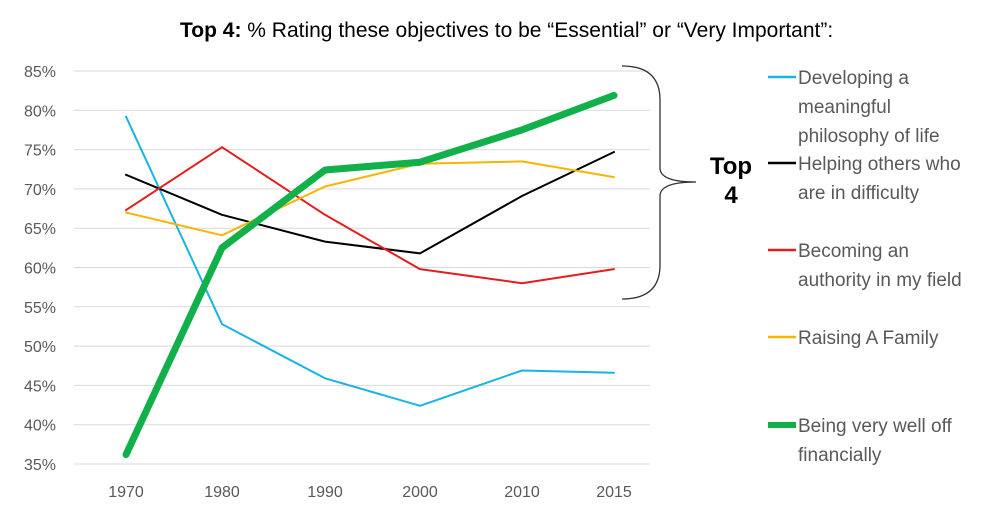 The width and height of the screenshot is (991, 505). Describe the element at coordinates (40, 72) in the screenshot. I see `y-tick-label: 85%` at that location.